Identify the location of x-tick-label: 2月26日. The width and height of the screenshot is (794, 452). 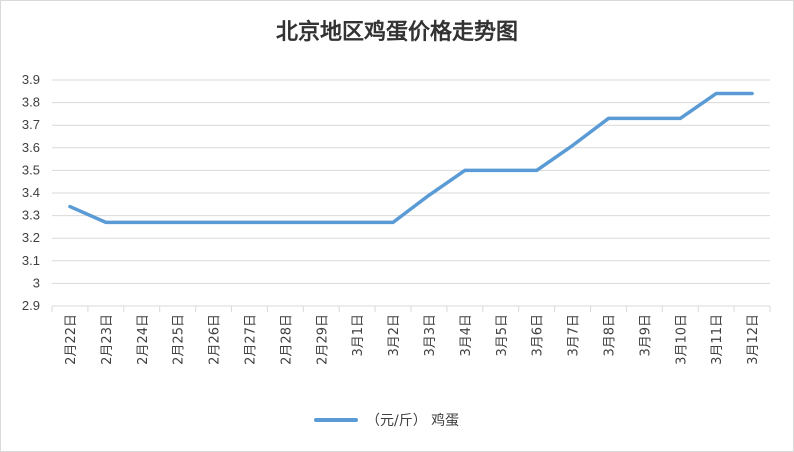
(215, 339).